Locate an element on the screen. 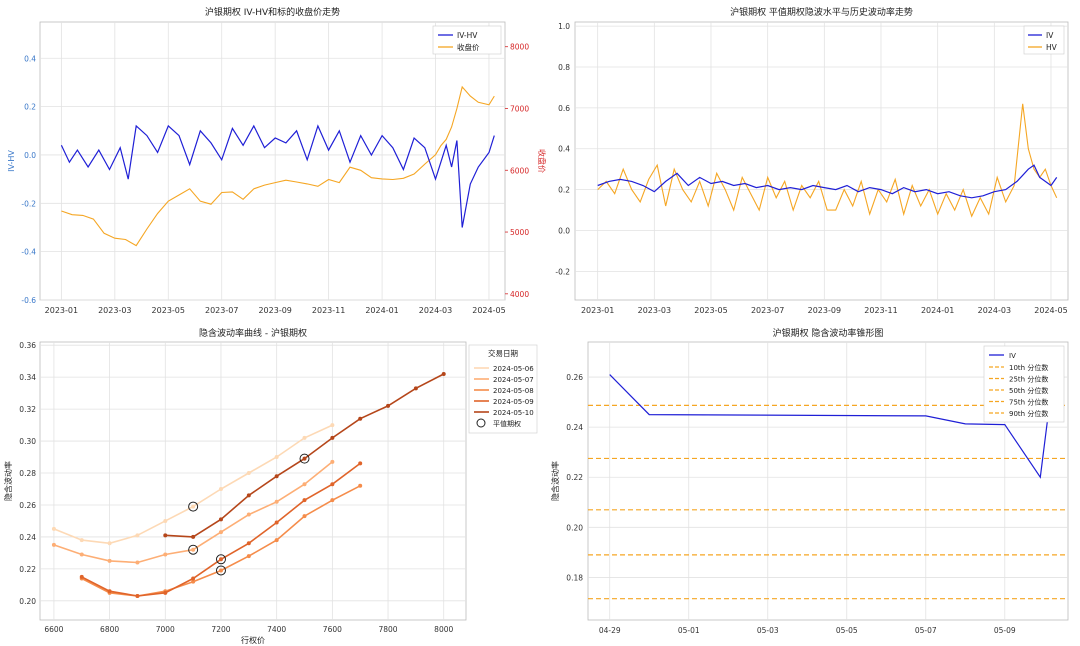 The image size is (1080, 646). x-tick-label: 2023-03 is located at coordinates (654, 310).